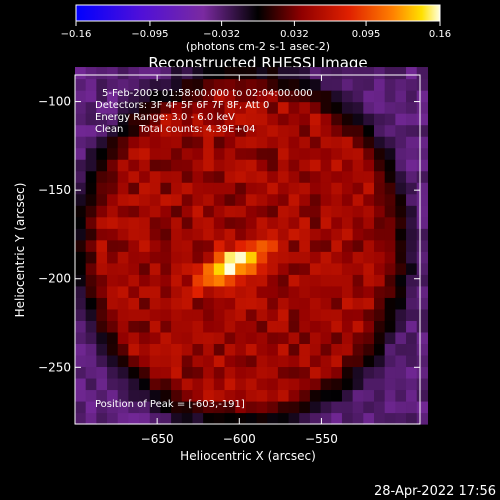  I want to click on annotation-clean-counts: Clean Total counts: 4.39E+04, so click(175, 129).